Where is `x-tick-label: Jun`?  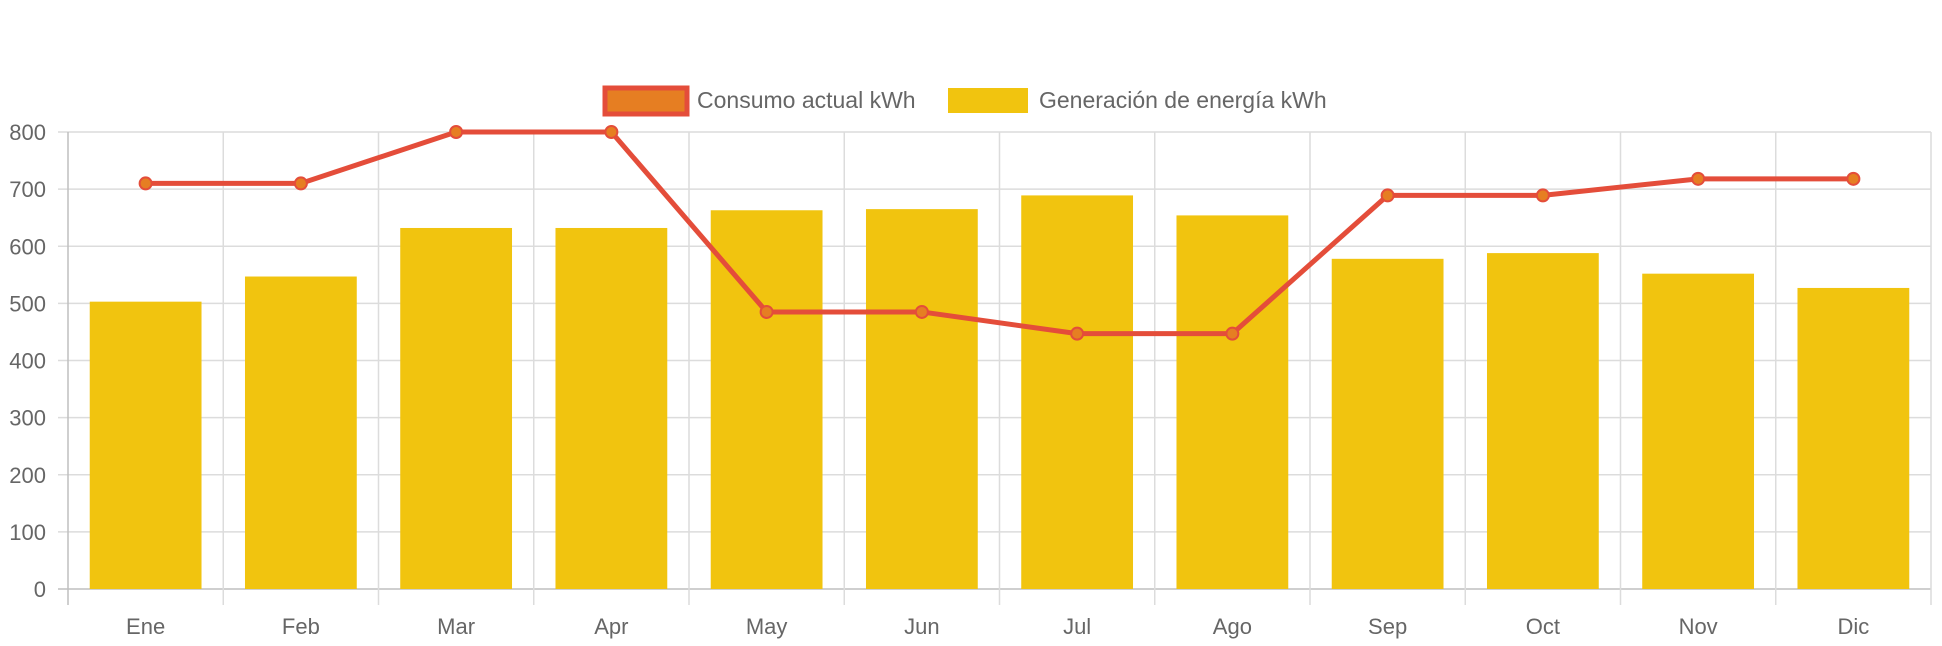
x-tick-label: Jun is located at coordinates (921, 626).